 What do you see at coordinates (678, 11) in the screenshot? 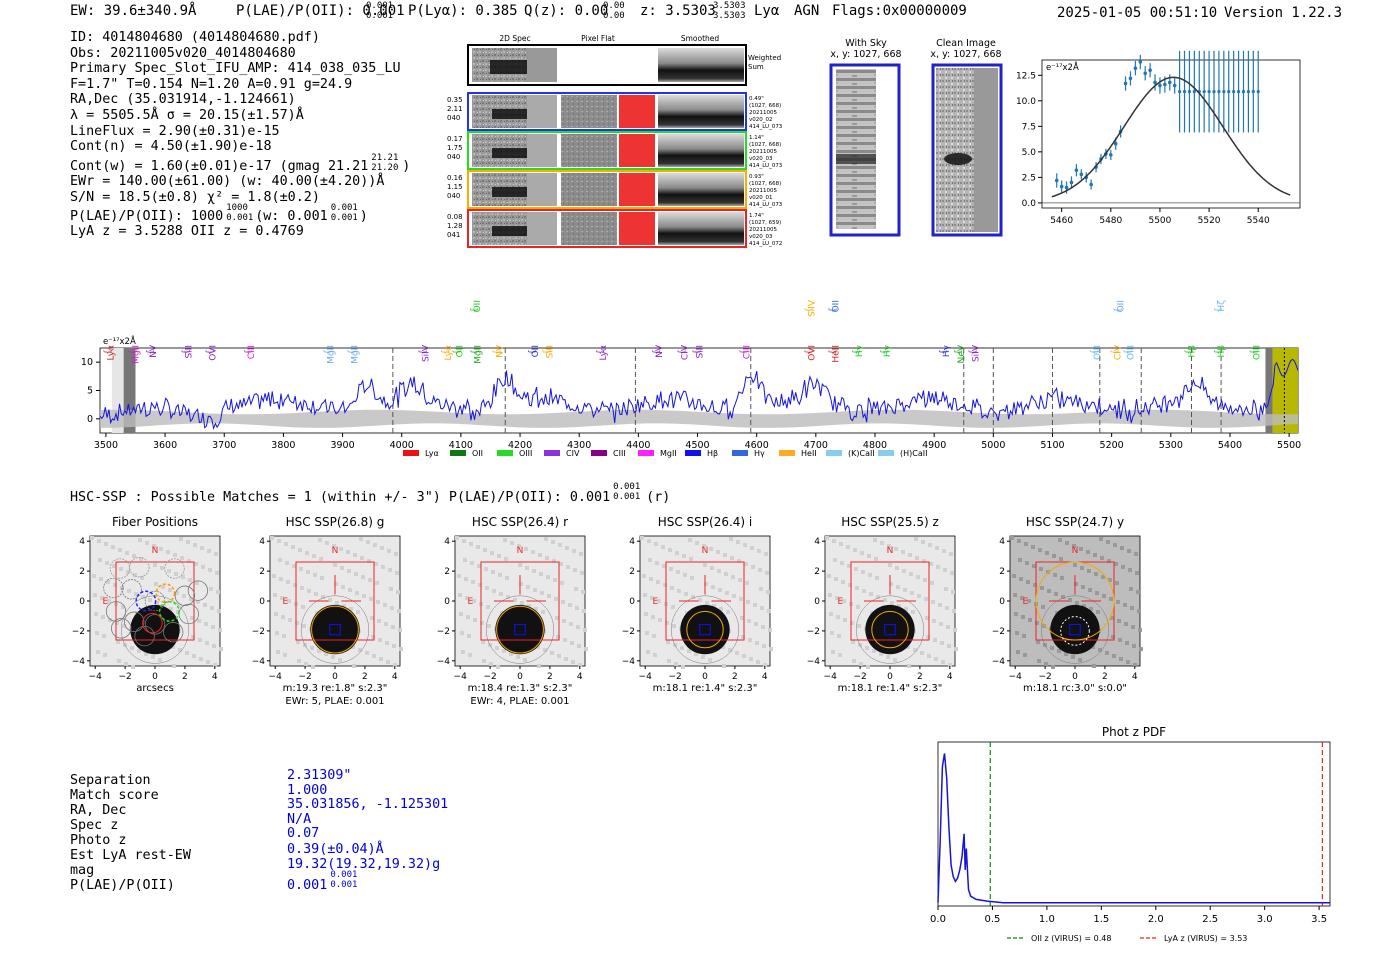
I see `header-z: z: 3.5303` at bounding box center [678, 11].